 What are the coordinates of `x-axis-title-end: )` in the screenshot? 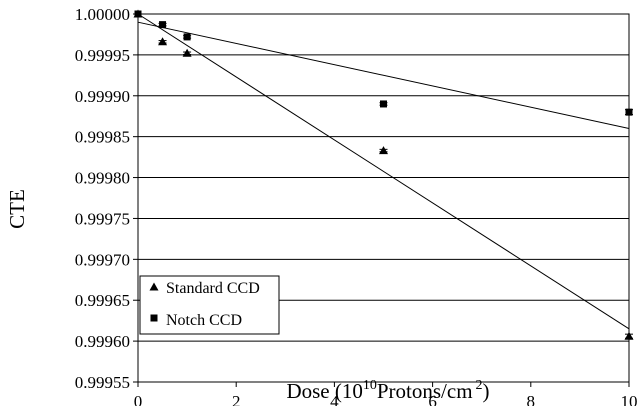 It's located at (486, 391).